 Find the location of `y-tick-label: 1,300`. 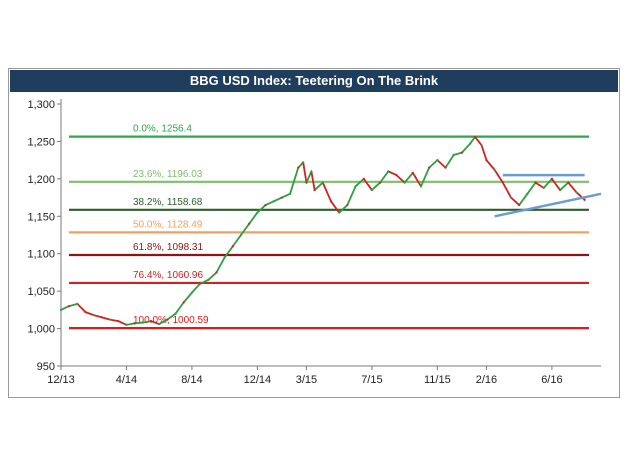

y-tick-label: 1,300 is located at coordinates (41, 105).